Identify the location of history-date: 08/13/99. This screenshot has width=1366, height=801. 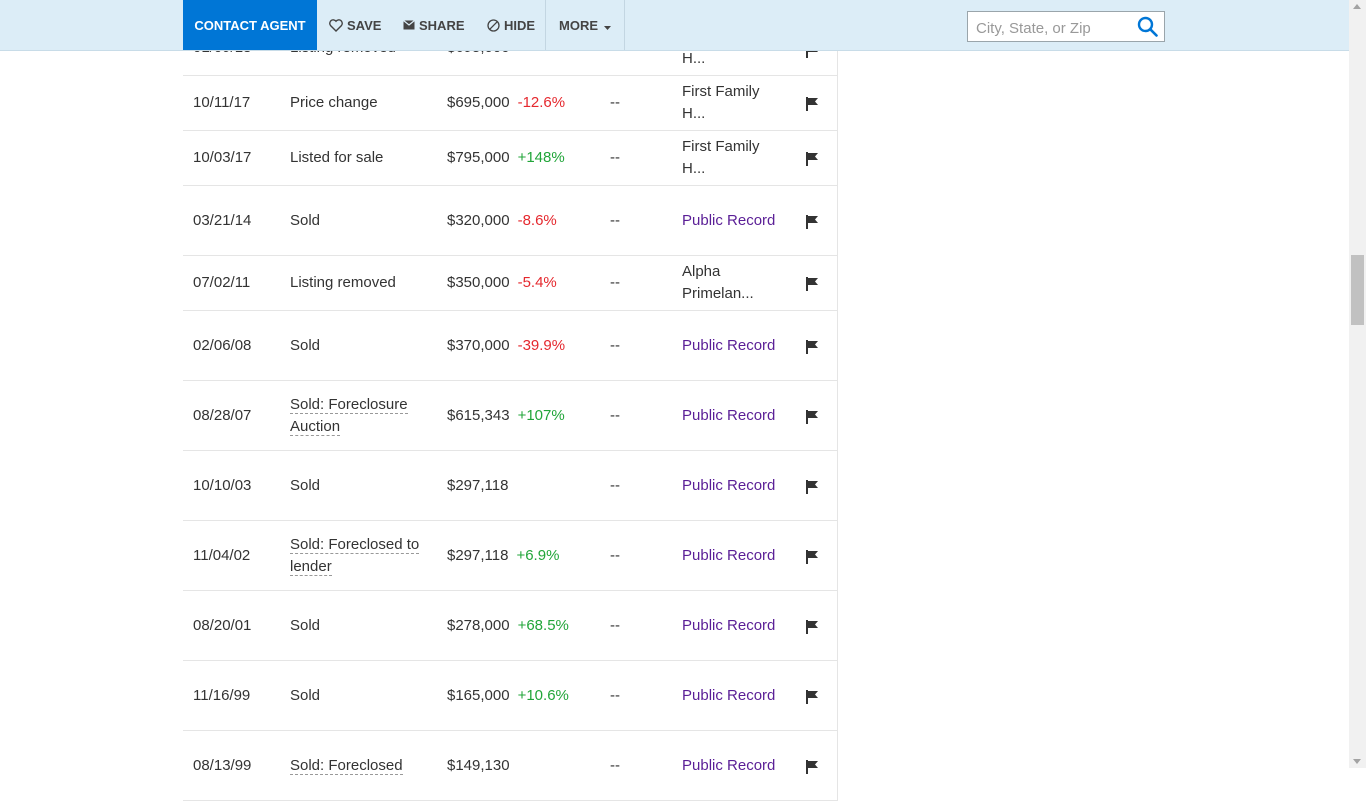
(222, 765).